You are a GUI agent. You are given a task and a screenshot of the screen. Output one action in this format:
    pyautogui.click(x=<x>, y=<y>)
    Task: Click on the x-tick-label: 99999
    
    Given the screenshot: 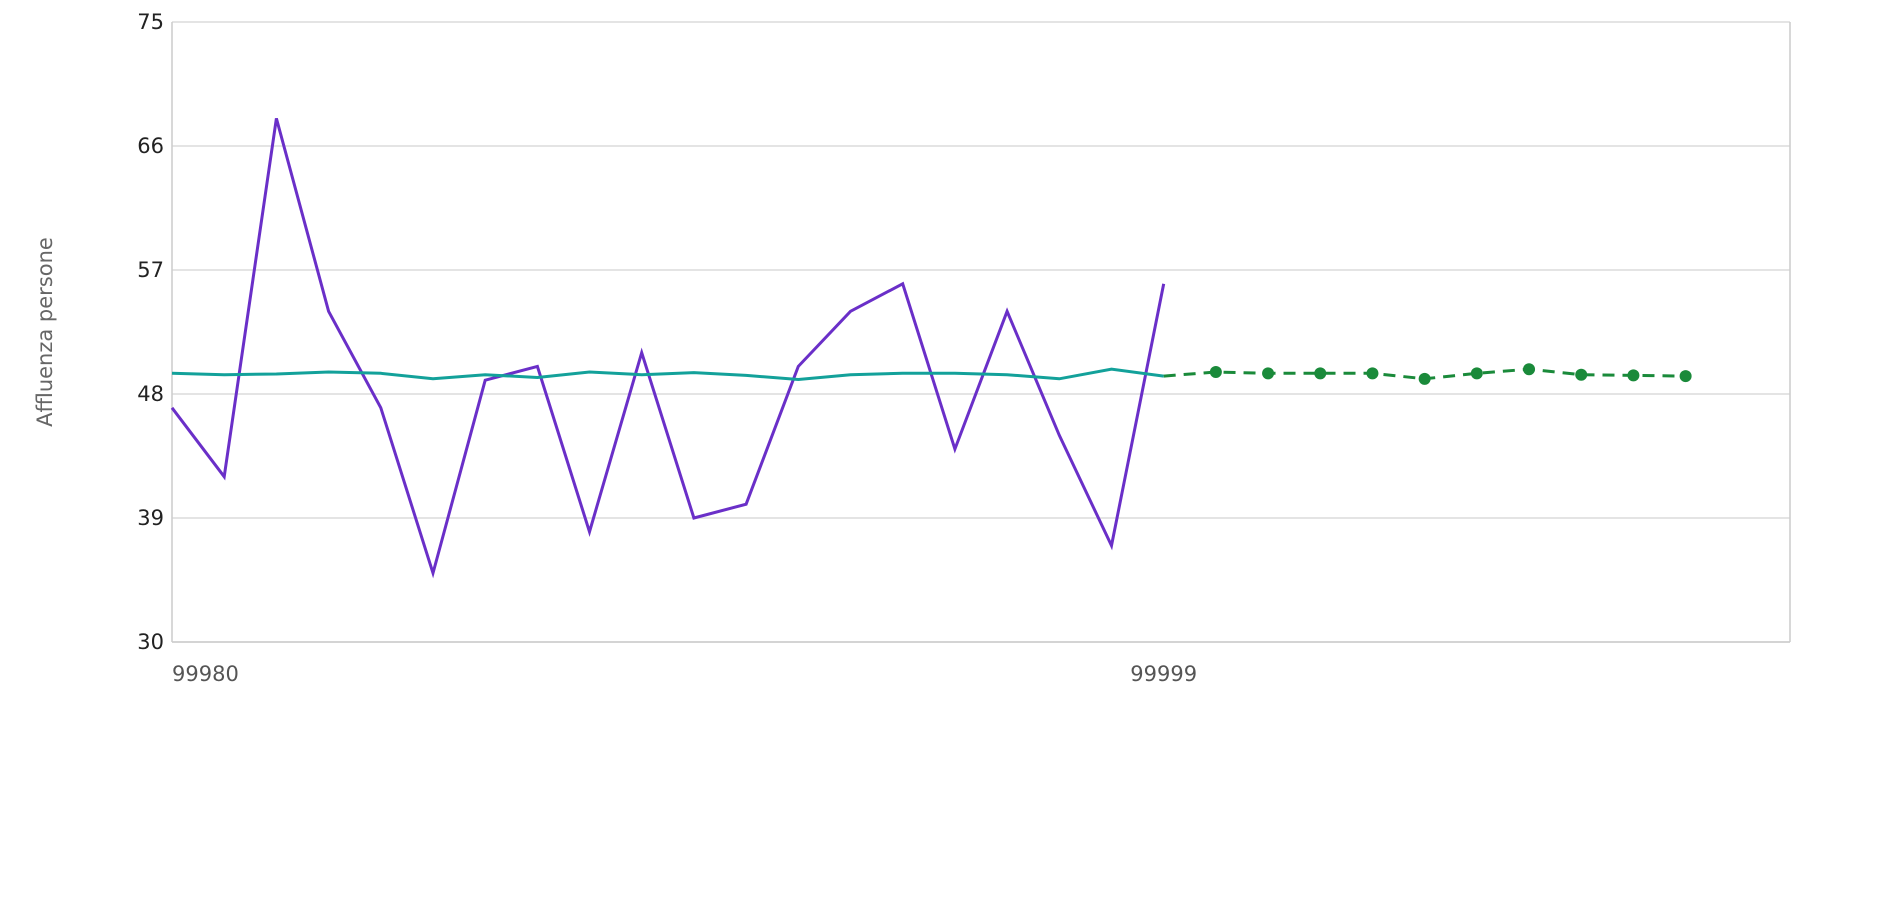 What is the action you would take?
    pyautogui.click(x=1163, y=674)
    